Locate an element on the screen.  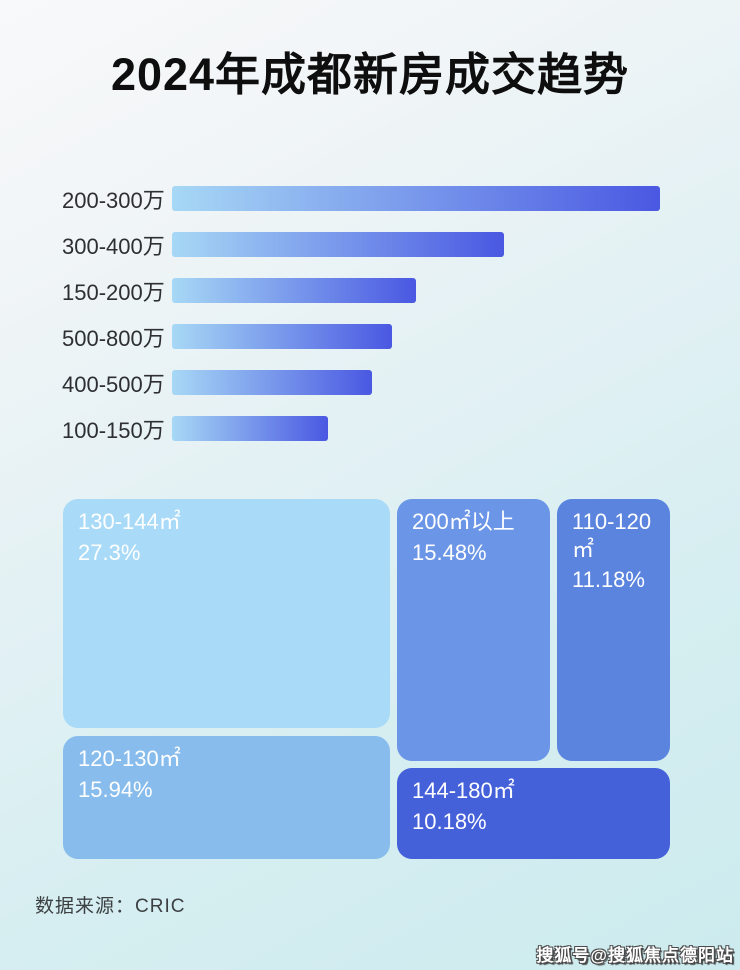
treemap-block-120-130: 120-130㎡ 15.94% is located at coordinates (226, 797).